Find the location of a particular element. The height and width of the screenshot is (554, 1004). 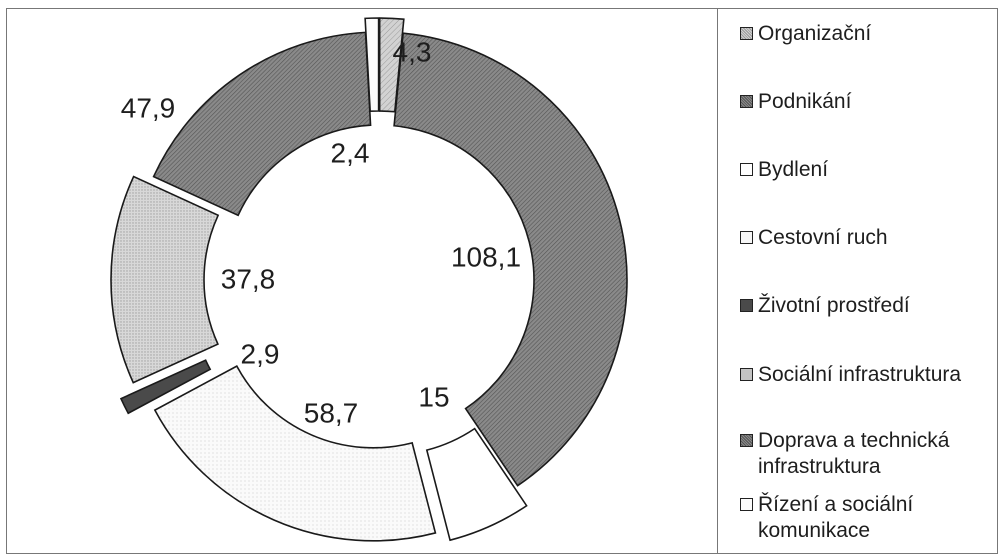

legend-item-zivotni-prostredi: Životní prostředí is located at coordinates (872, 306).